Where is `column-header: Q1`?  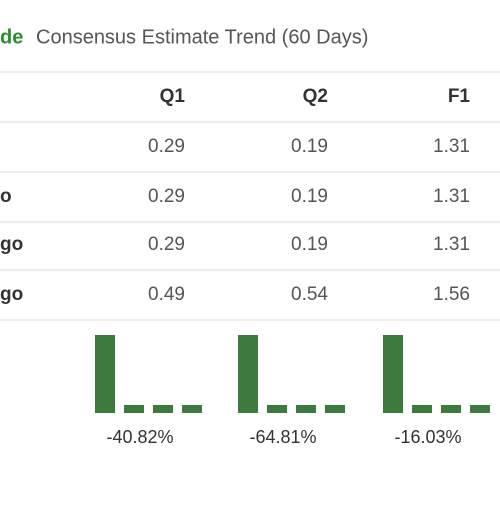 column-header: Q1 is located at coordinates (173, 96).